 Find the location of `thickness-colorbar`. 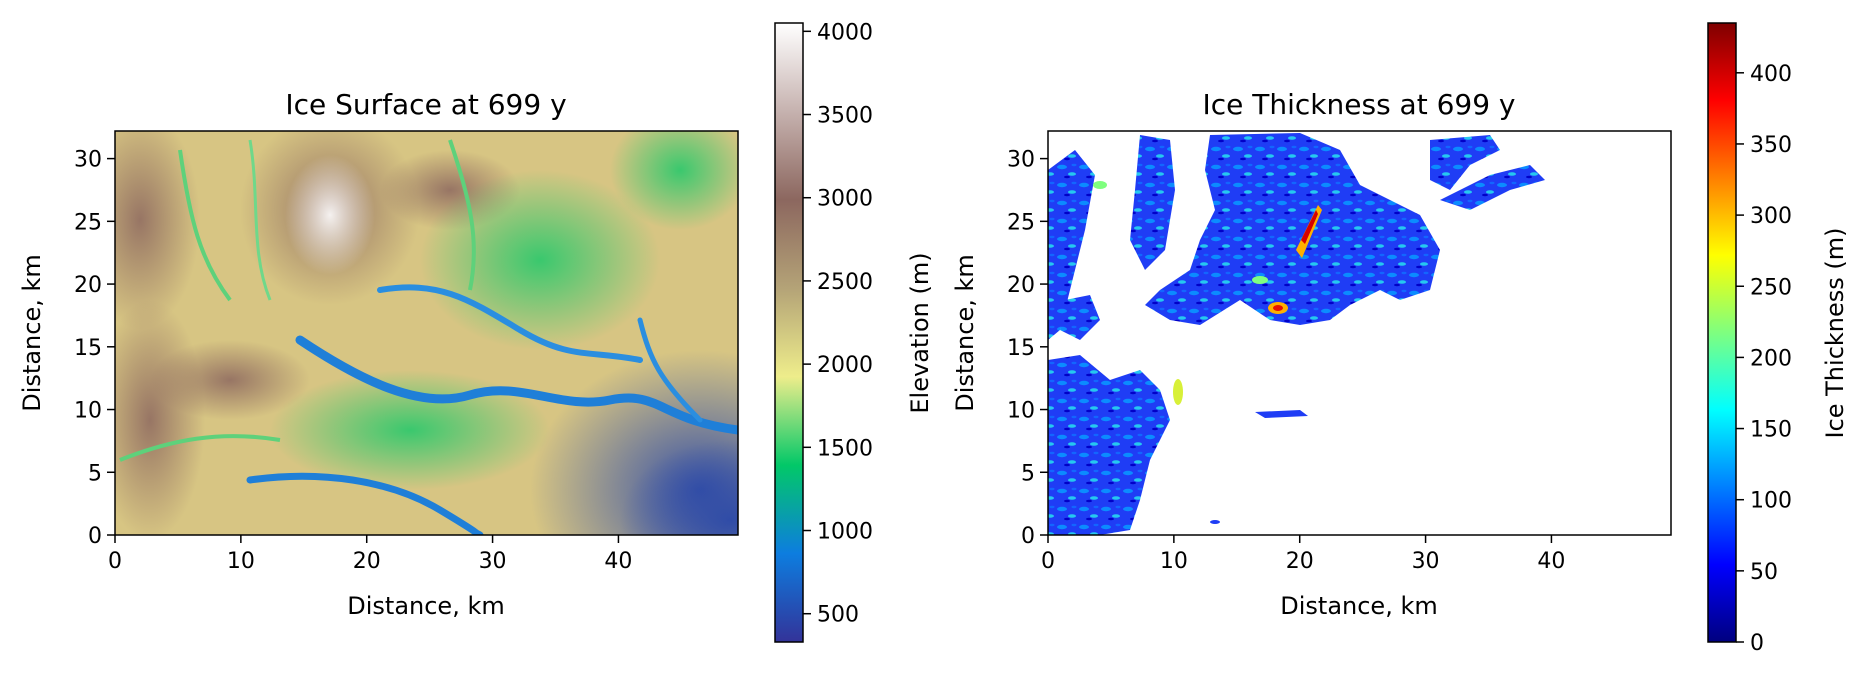

thickness-colorbar is located at coordinates (1722, 332).